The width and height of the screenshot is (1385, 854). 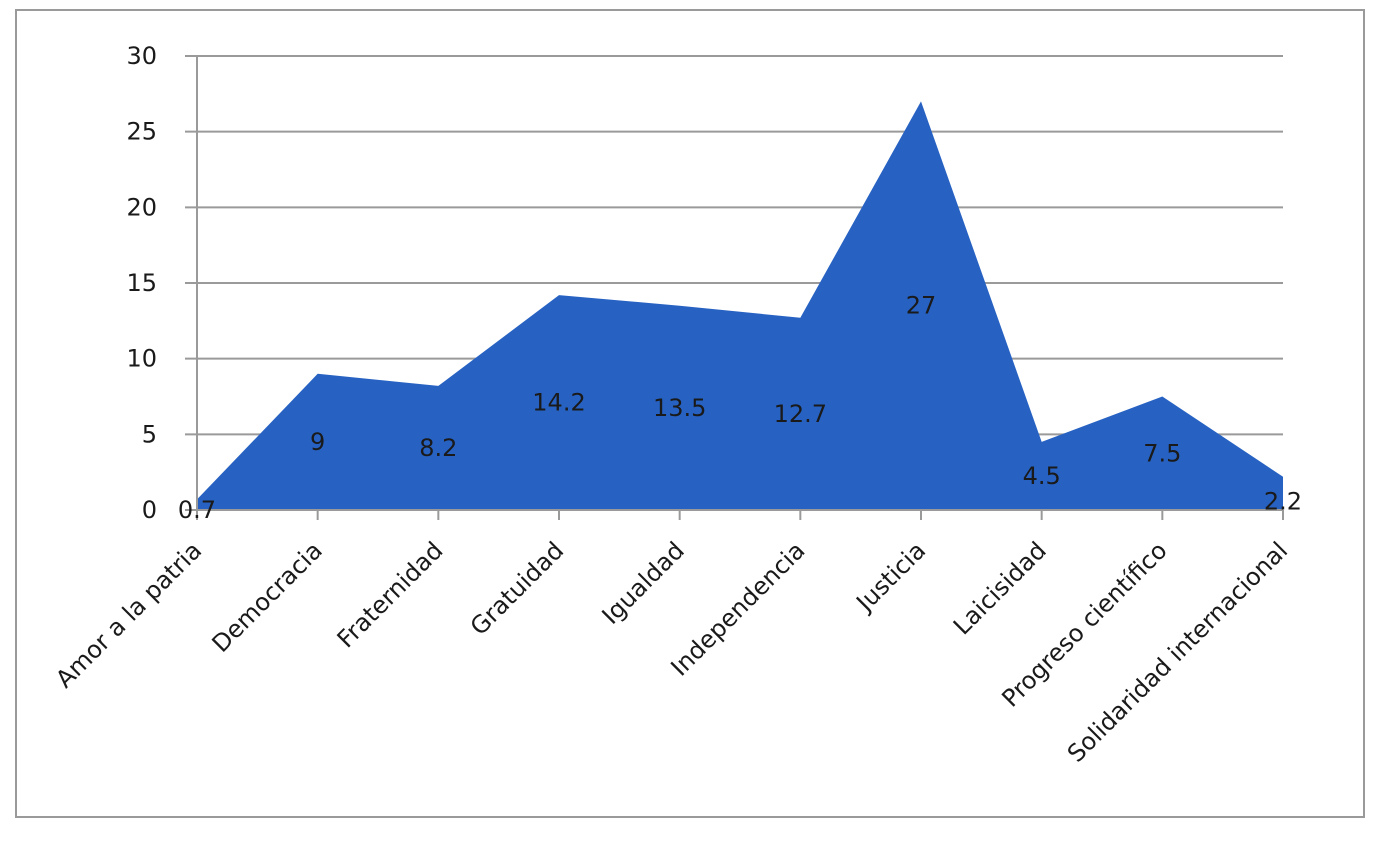 I want to click on x-tick-label: Fraternidad, so click(x=390, y=594).